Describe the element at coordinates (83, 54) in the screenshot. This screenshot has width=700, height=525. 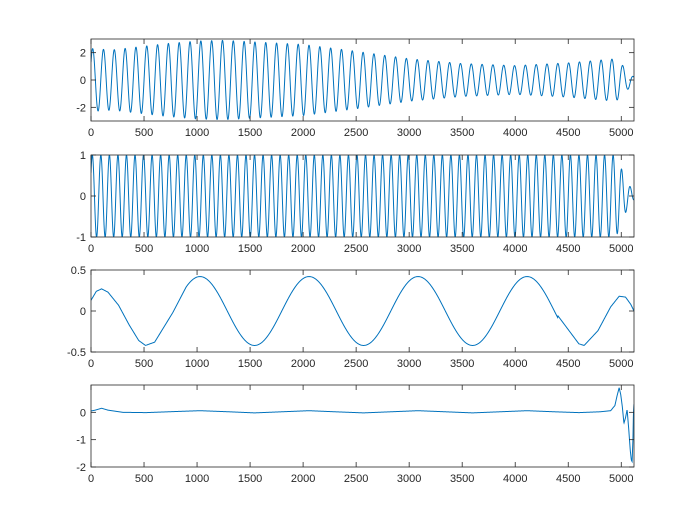
I see `y-tick-label: 2` at that location.